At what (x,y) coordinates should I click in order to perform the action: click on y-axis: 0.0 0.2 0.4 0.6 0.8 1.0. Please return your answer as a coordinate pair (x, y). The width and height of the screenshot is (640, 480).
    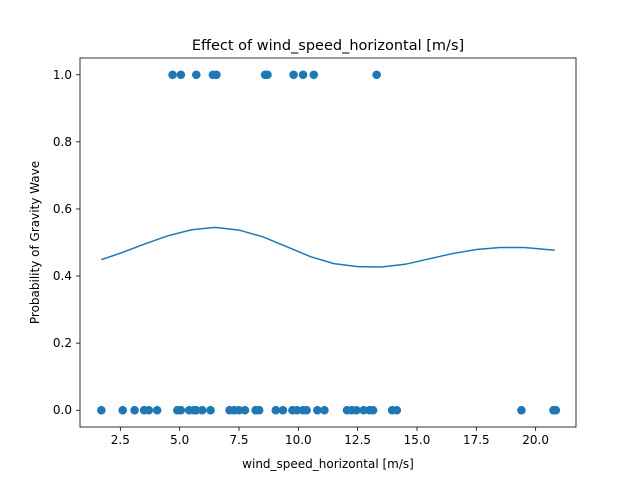
    Looking at the image, I should click on (66, 242).